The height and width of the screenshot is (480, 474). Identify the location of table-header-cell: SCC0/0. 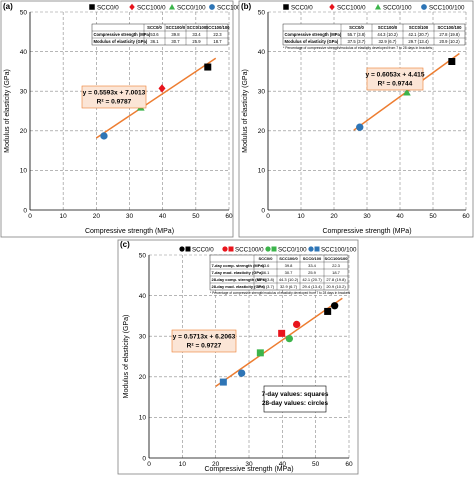
(356, 27).